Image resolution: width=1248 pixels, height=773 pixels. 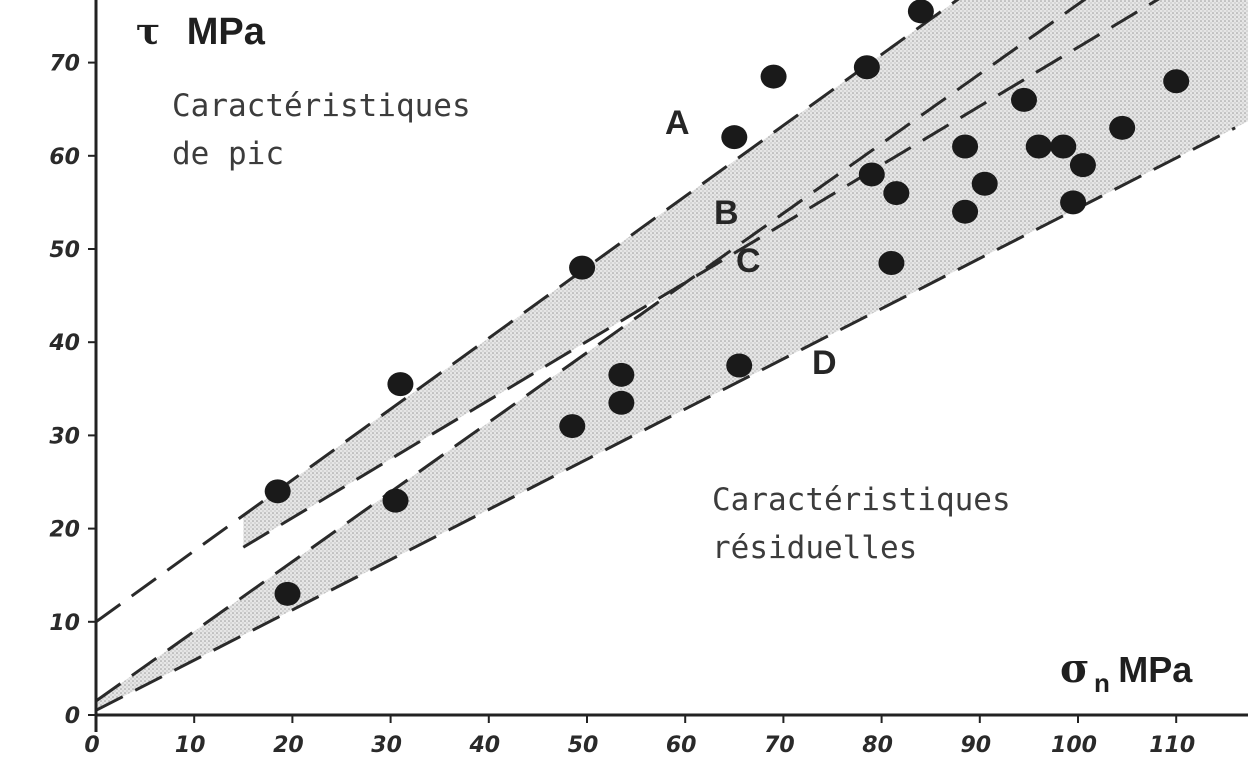 What do you see at coordinates (779, 745) in the screenshot?
I see `x-tick-label: 70` at bounding box center [779, 745].